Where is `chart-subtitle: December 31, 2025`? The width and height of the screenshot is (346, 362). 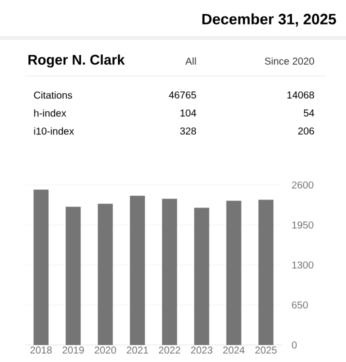 chart-subtitle: December 31, 2025 is located at coordinates (269, 20).